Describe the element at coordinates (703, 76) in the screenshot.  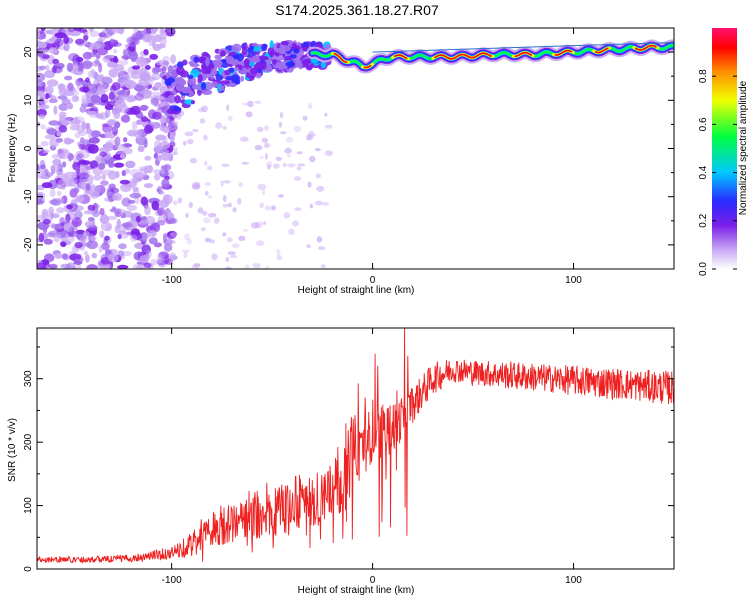
I see `colorbar-tick-label: 0.8` at that location.